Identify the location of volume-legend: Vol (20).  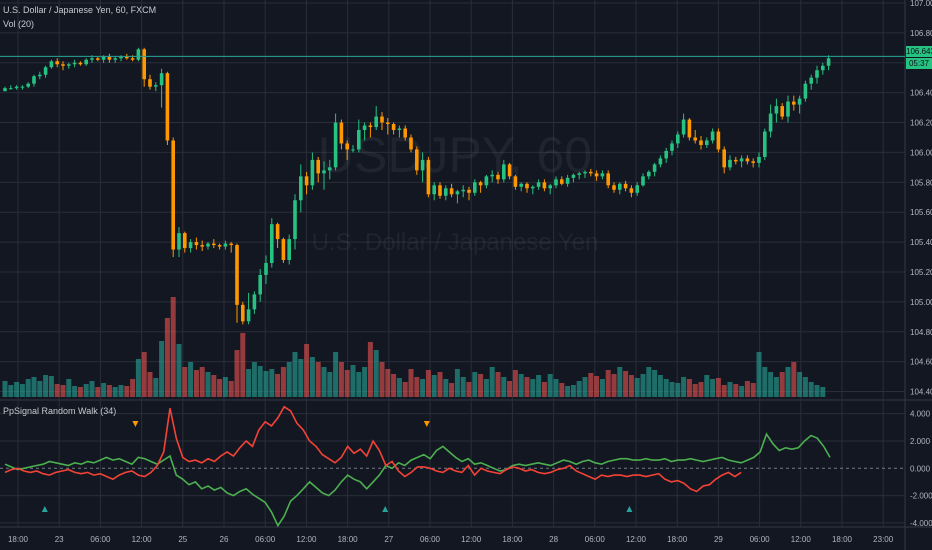
(19, 24).